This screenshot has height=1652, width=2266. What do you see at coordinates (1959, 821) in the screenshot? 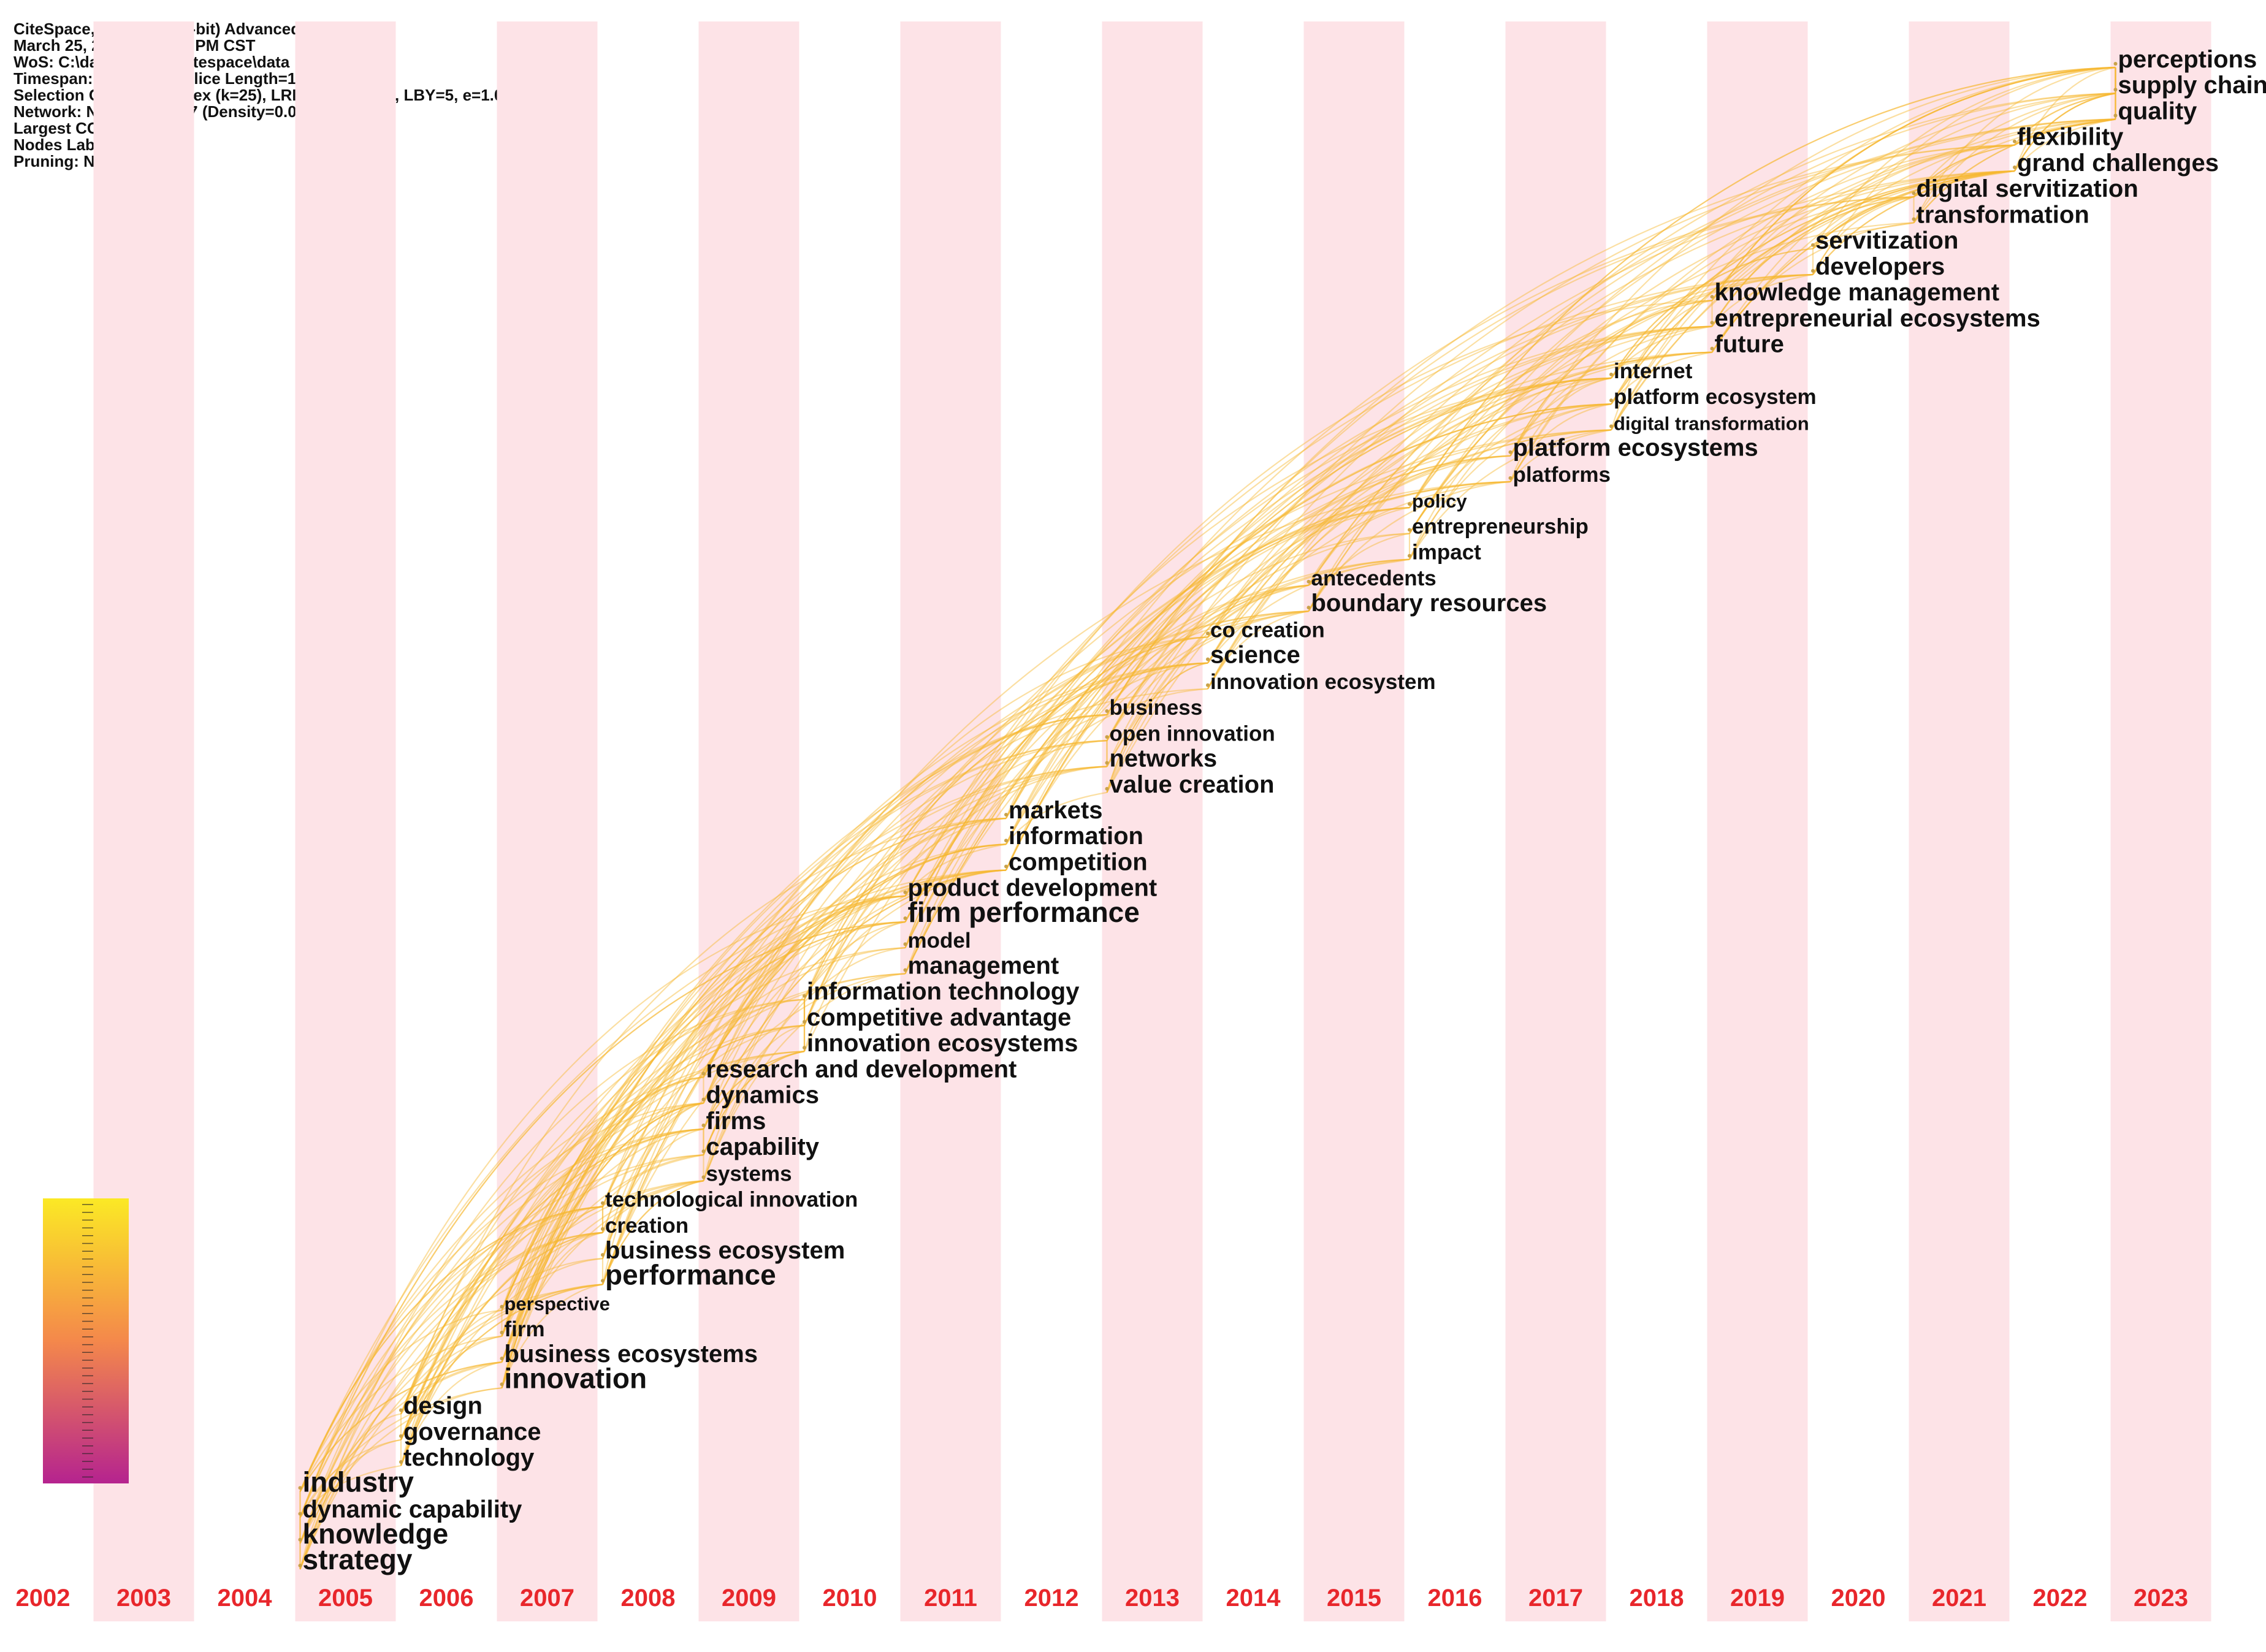
I see `year-stripe-2021` at bounding box center [1959, 821].